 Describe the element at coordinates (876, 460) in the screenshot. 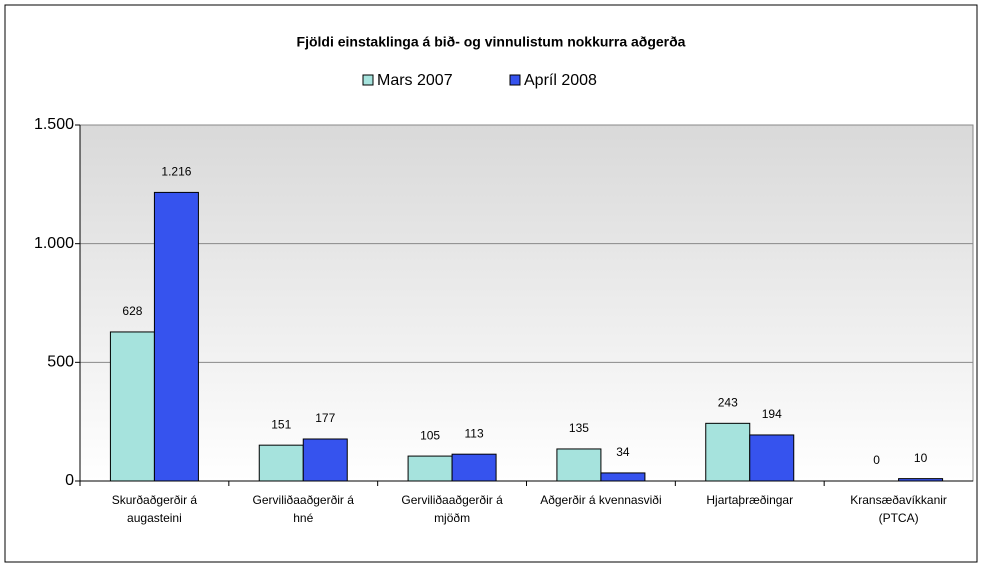

I see `value-label: 0` at that location.